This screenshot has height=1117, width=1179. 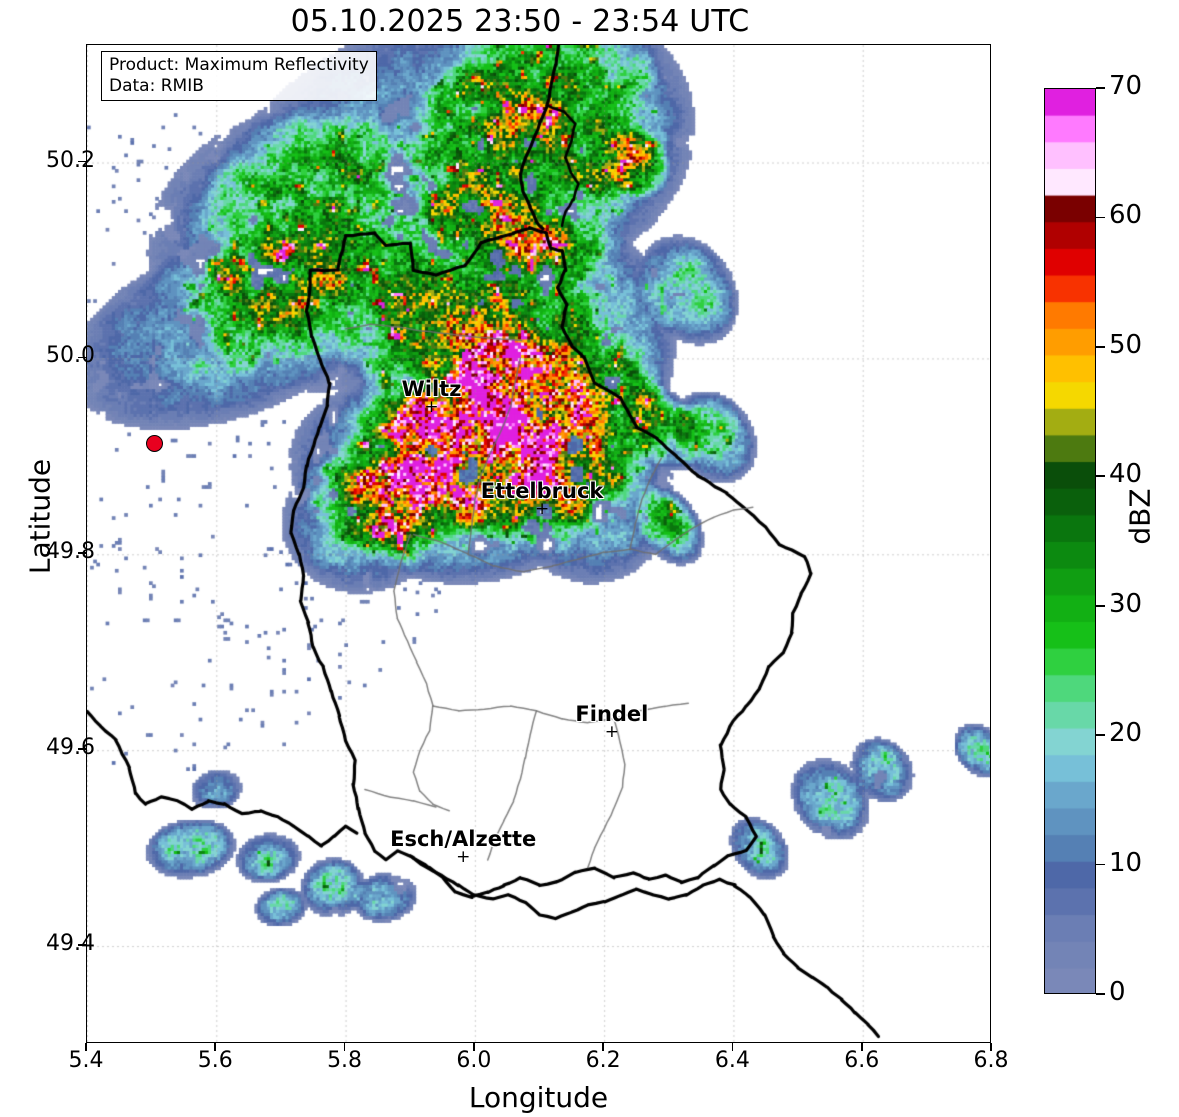 I want to click on colorbar, so click(x=1070, y=541).